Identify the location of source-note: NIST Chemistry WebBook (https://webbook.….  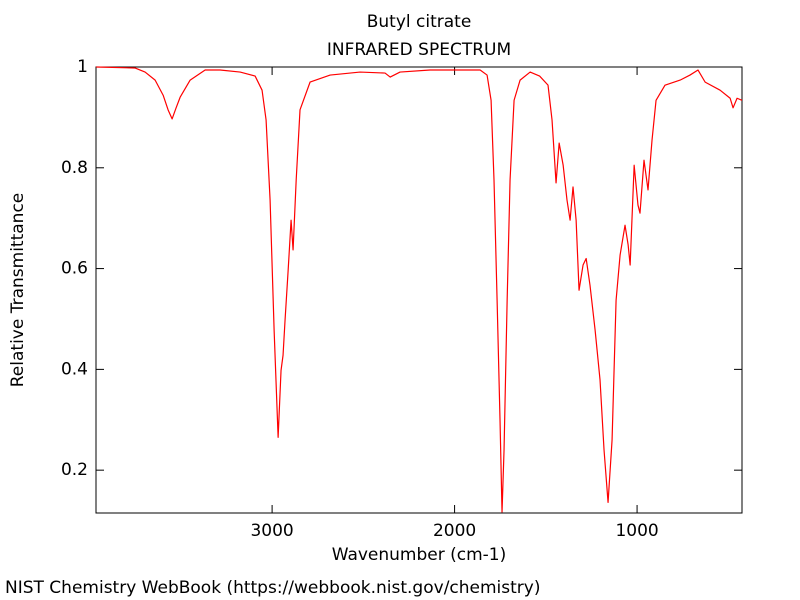
(272, 588).